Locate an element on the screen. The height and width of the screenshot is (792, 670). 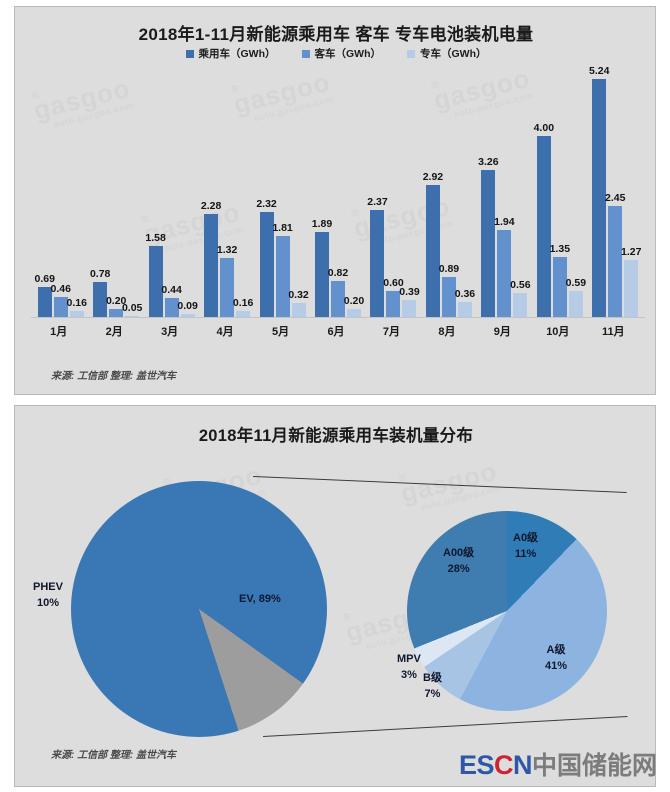
bar-value-label: 1.32 is located at coordinates (227, 249).